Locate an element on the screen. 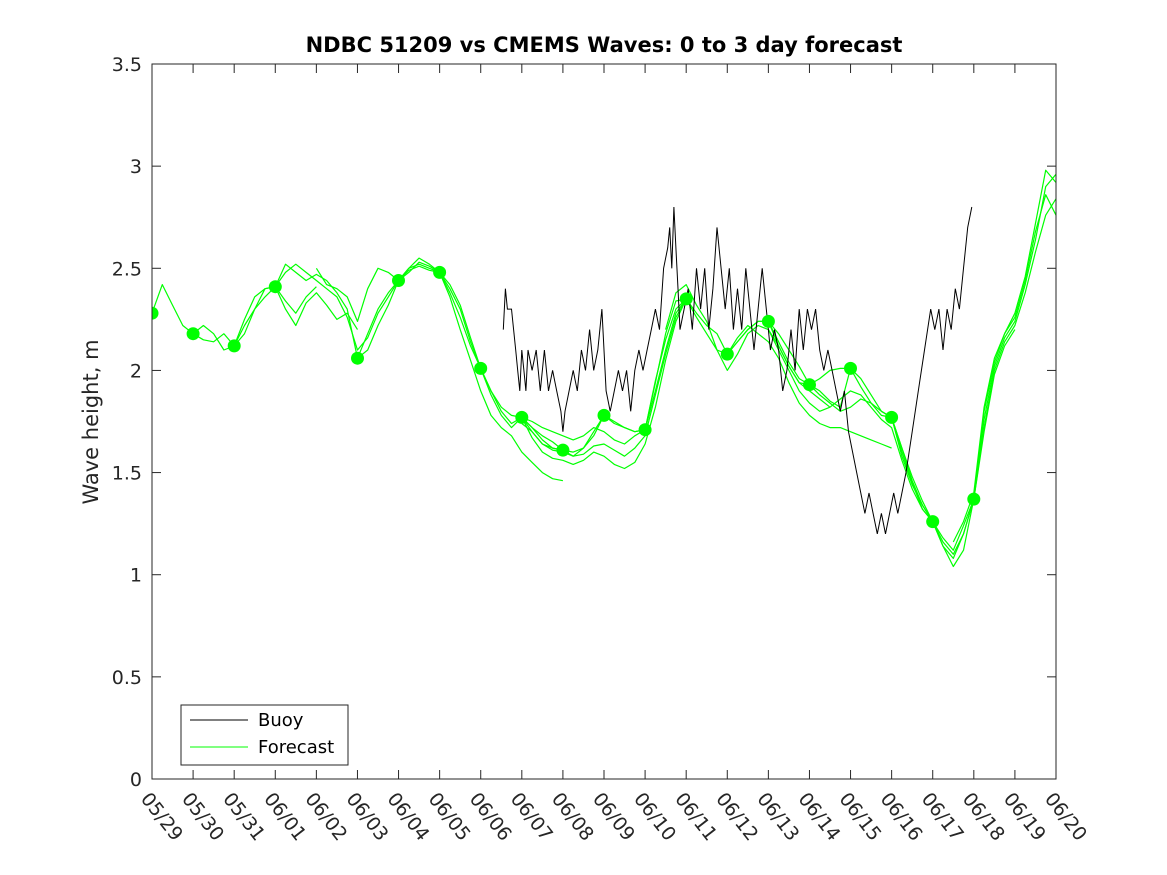 This screenshot has width=1167, height=875. y-tick-label: 1.5 is located at coordinates (127, 474).